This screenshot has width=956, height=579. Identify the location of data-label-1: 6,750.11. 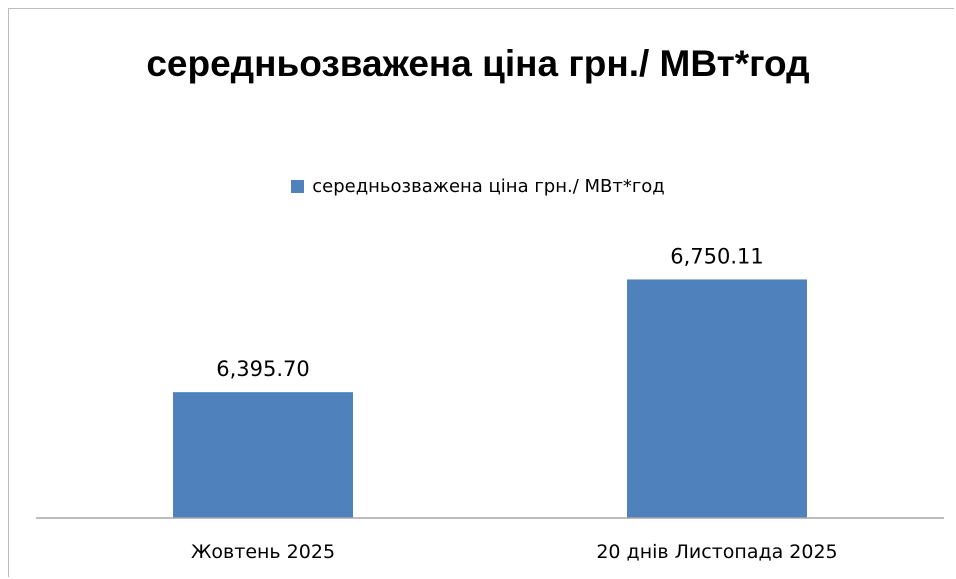
(717, 256).